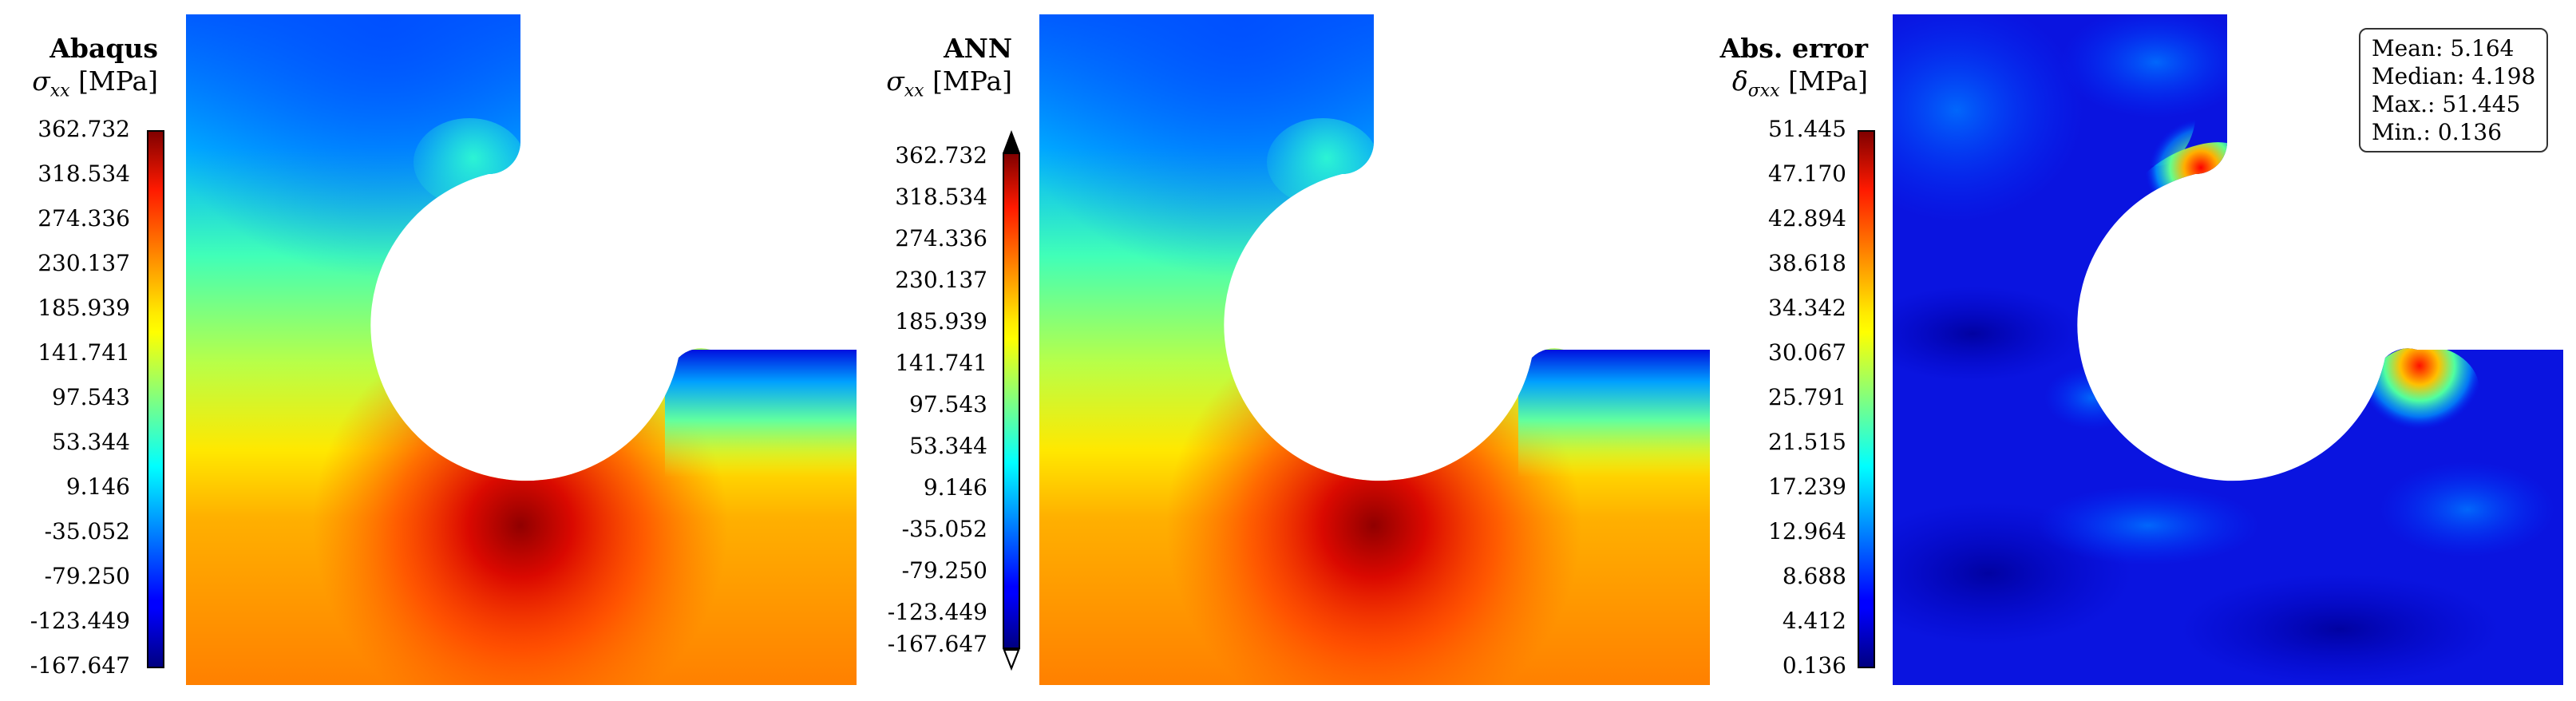 The image size is (2576, 701). I want to click on colorbar-title: Abs. error δσxx [MPa], so click(1790, 67).